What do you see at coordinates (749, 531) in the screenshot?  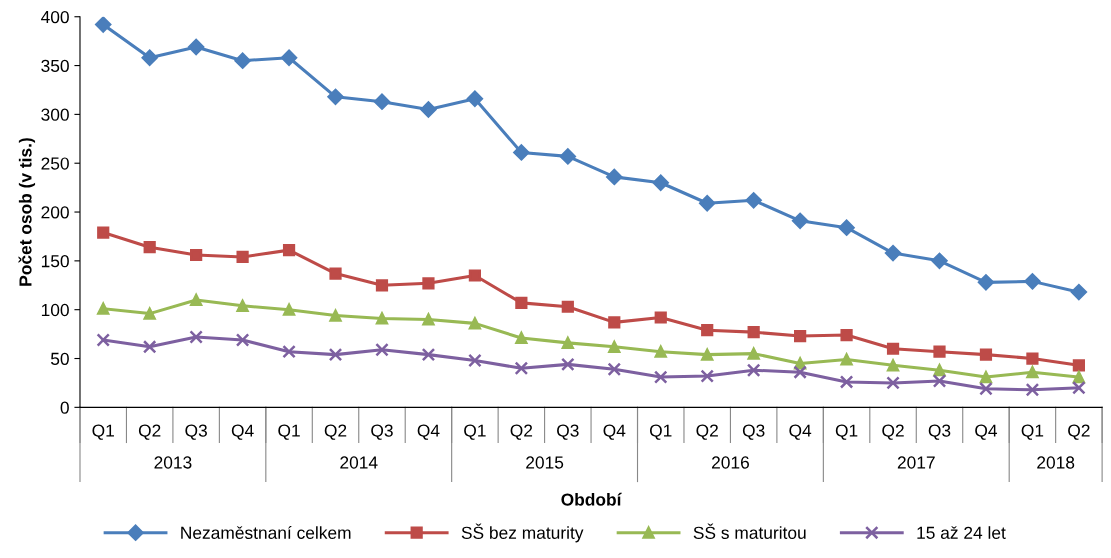 I see `legend-label: SŠ s maturitou` at bounding box center [749, 531].